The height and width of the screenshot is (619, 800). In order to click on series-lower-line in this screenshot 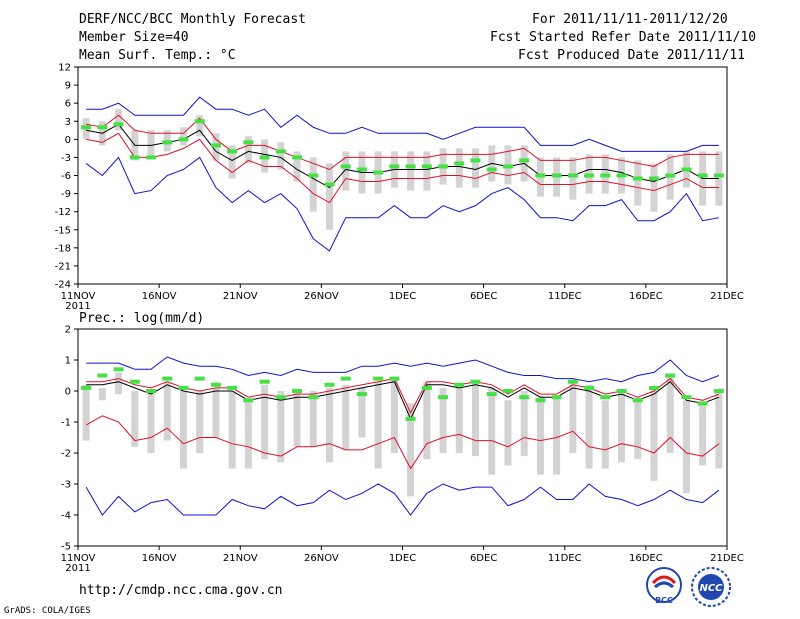, I will do `click(402, 168)`.